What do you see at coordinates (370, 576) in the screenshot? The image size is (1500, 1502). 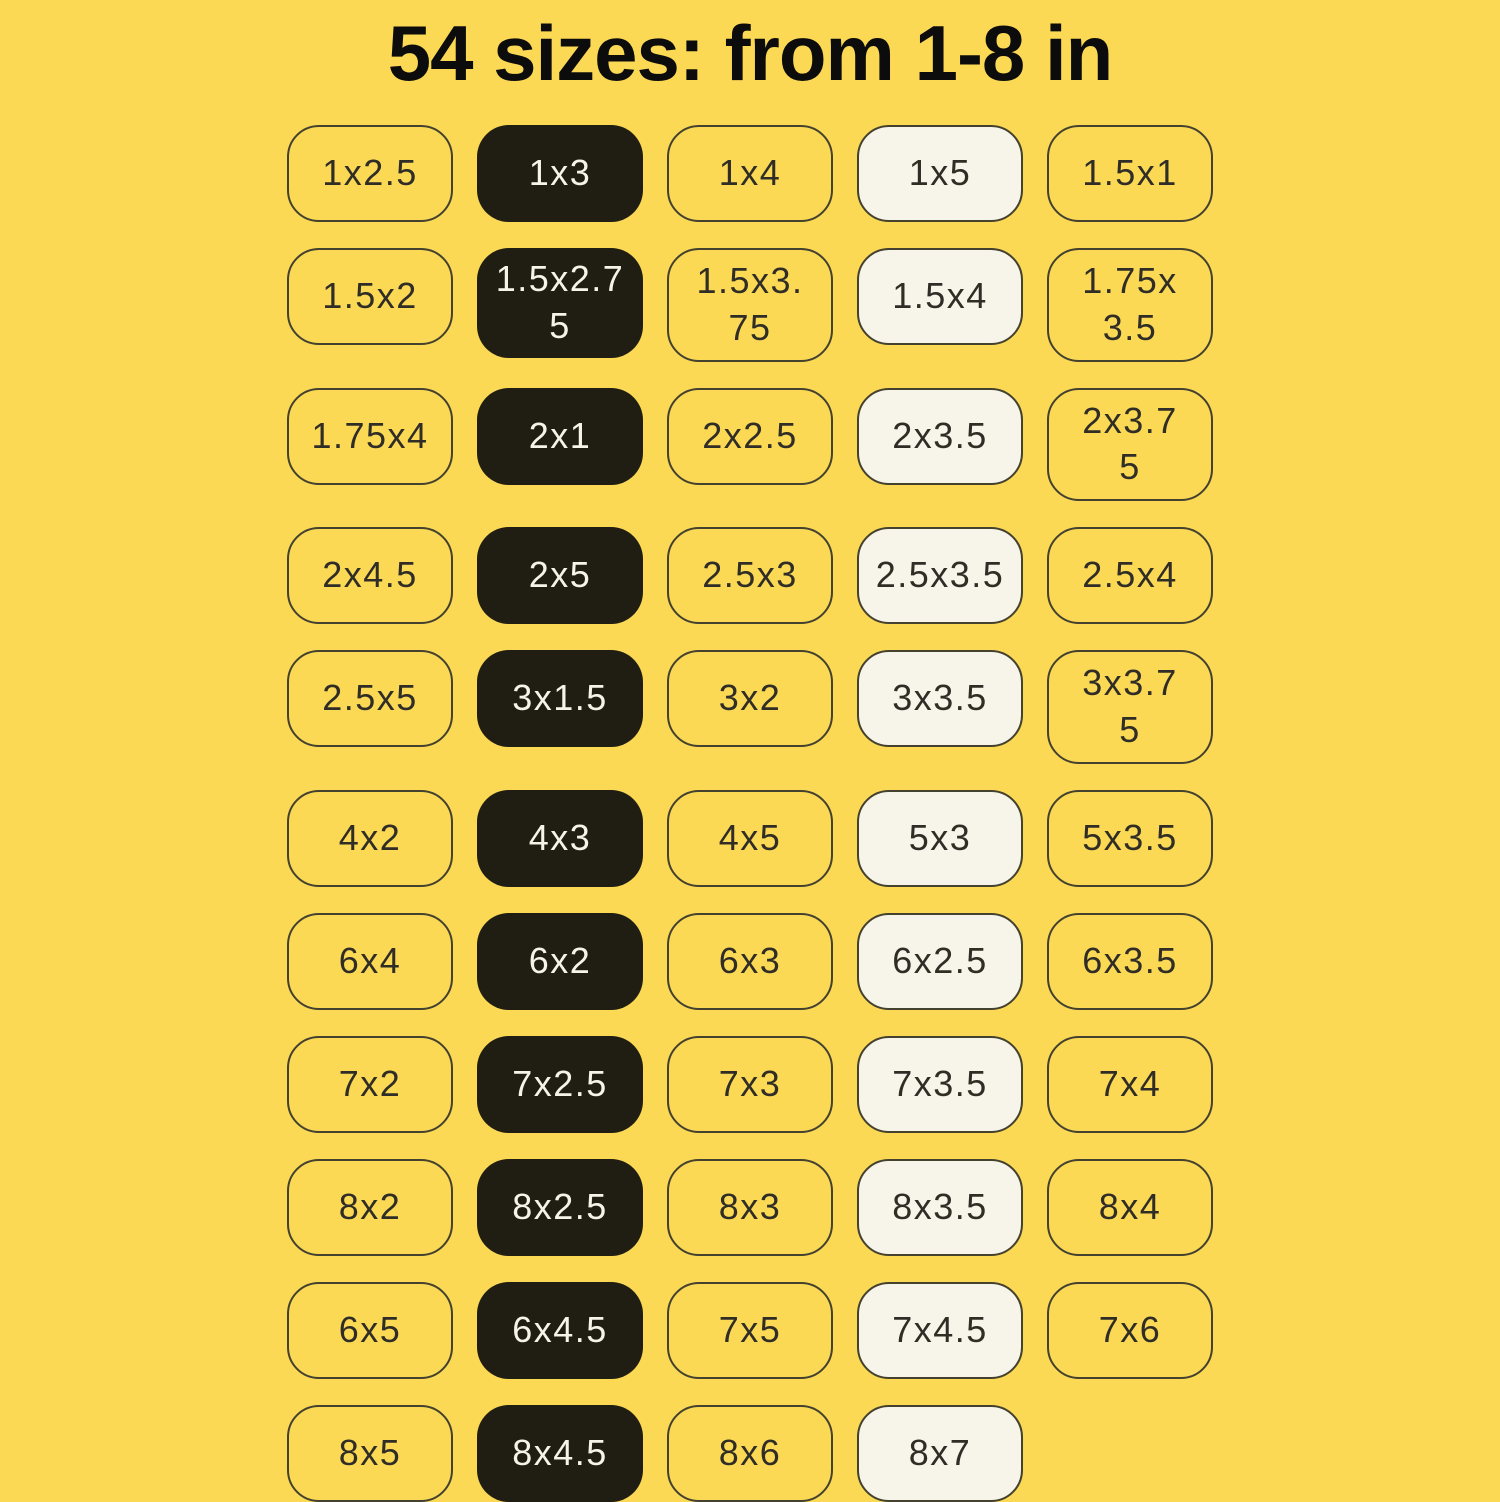 I see `size-tile: 2x4.5` at bounding box center [370, 576].